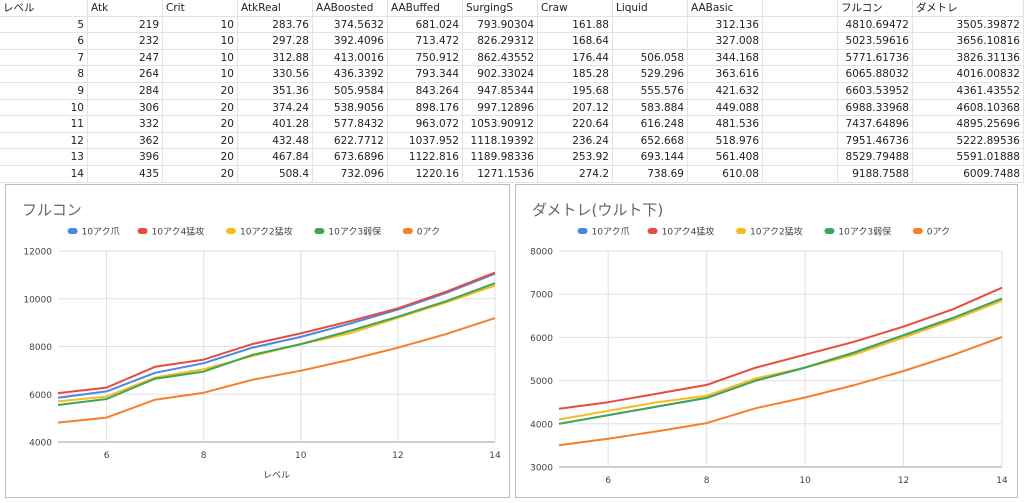 The image size is (1024, 503). What do you see at coordinates (875, 74) in the screenshot?
I see `table-cell: 6065.88032` at bounding box center [875, 74].